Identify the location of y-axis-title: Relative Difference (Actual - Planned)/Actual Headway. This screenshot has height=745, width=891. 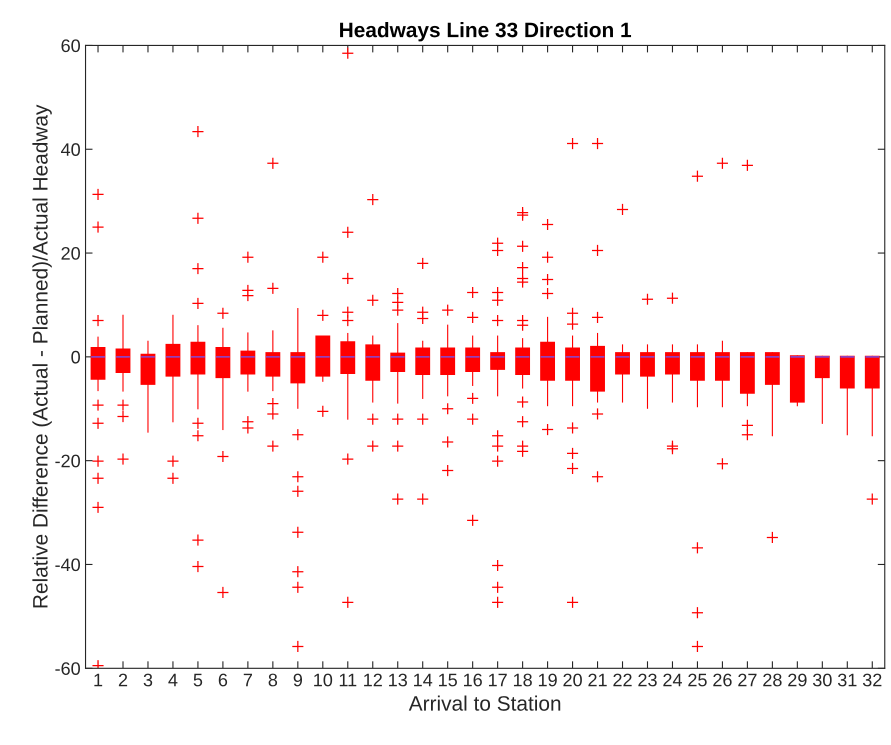
(42, 356).